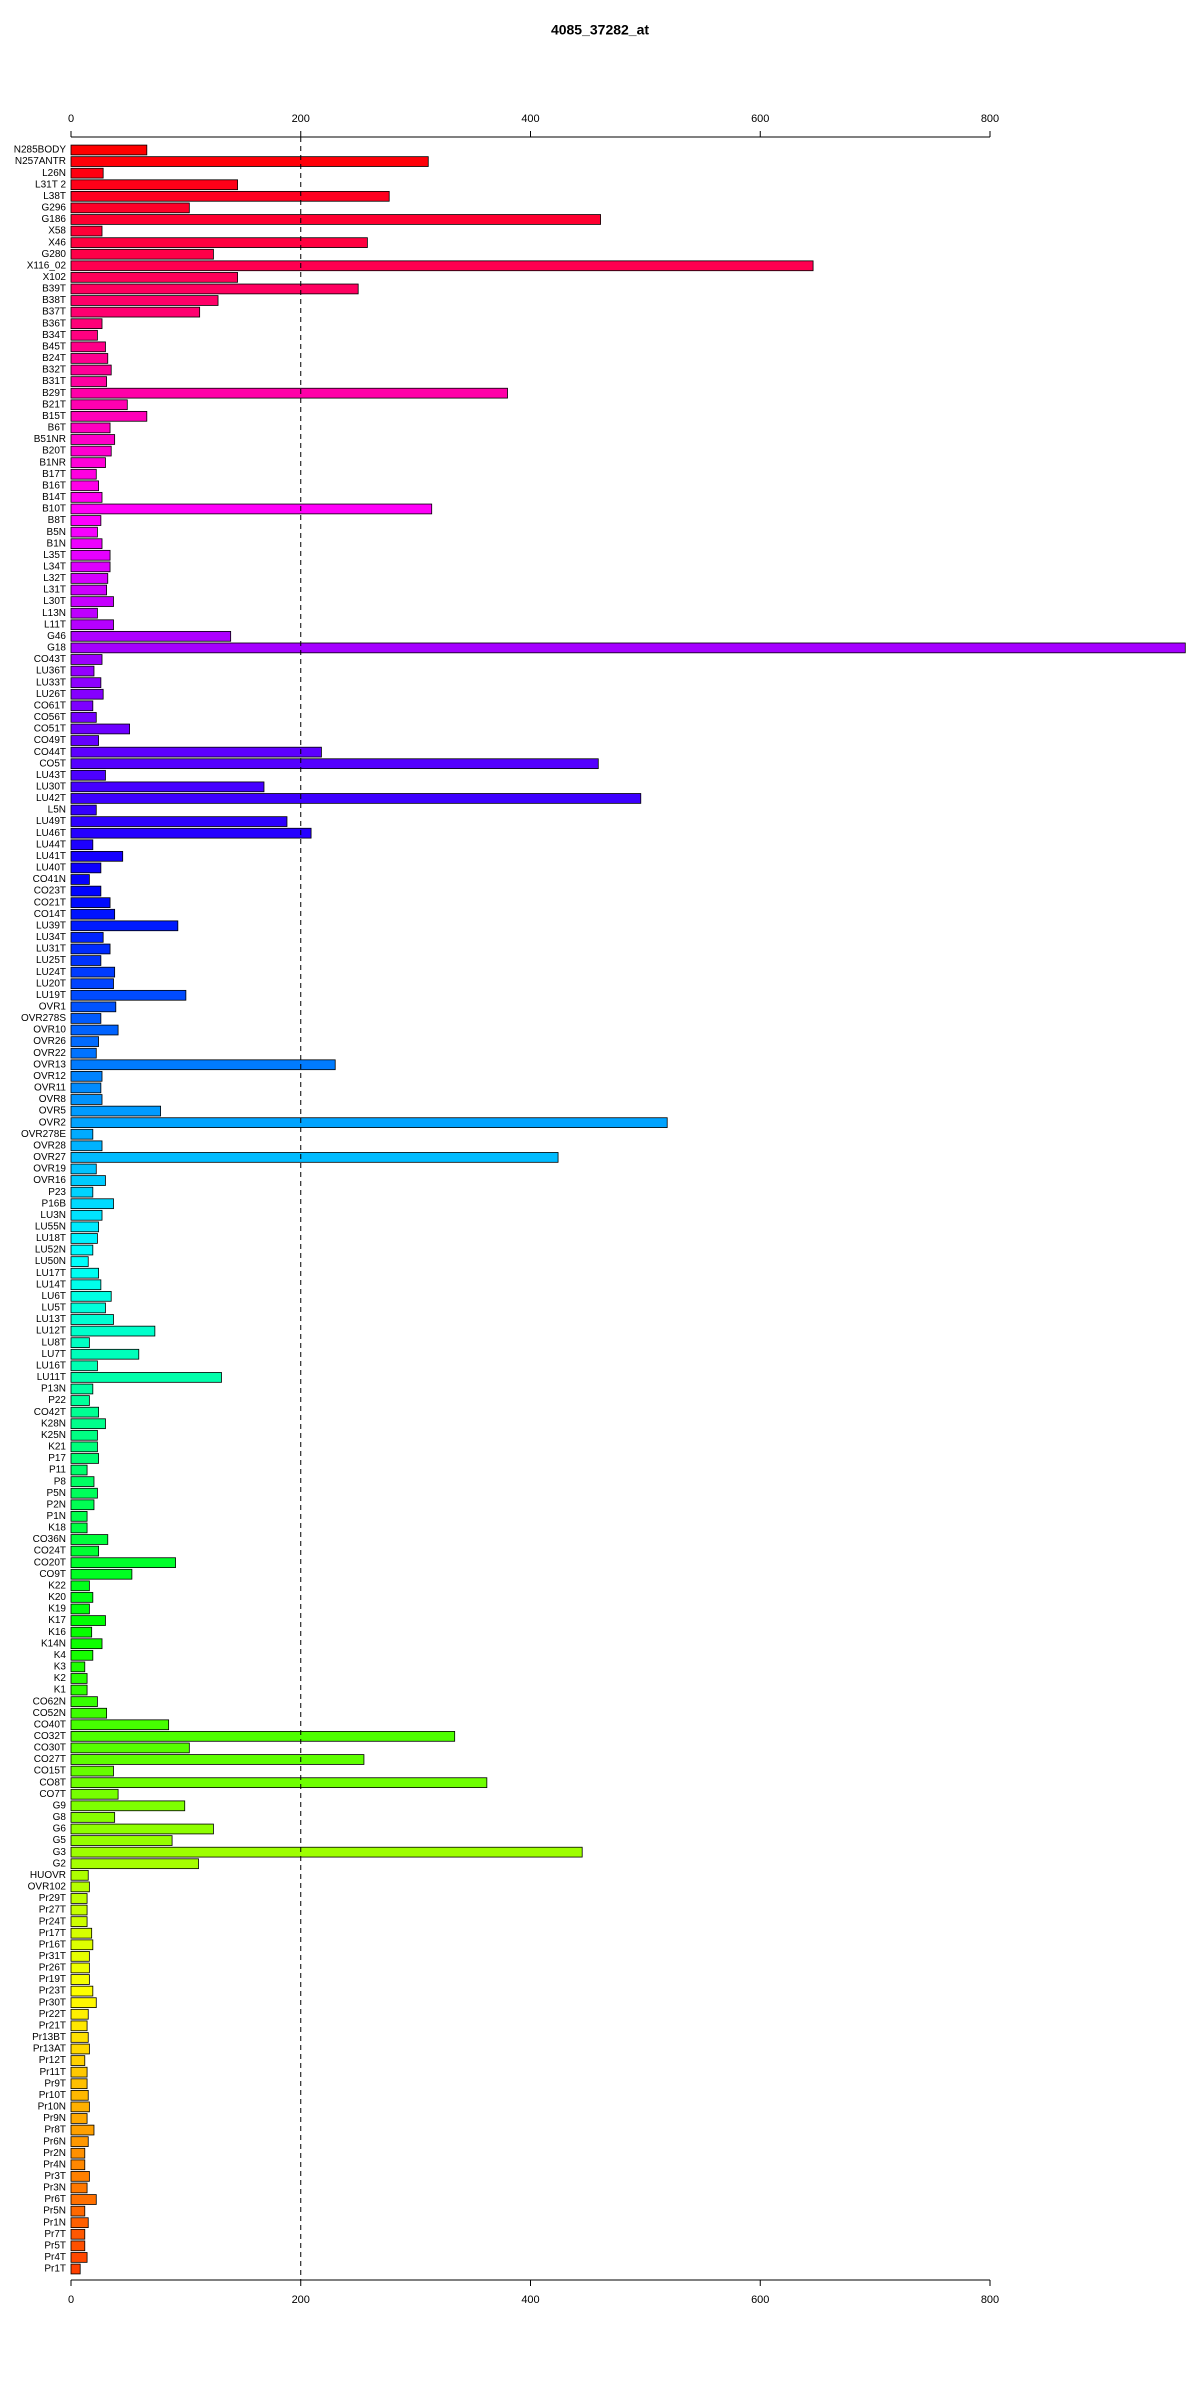 The width and height of the screenshot is (1200, 2405). What do you see at coordinates (51, 1377) in the screenshot?
I see `y-tick-label: LU11T` at bounding box center [51, 1377].